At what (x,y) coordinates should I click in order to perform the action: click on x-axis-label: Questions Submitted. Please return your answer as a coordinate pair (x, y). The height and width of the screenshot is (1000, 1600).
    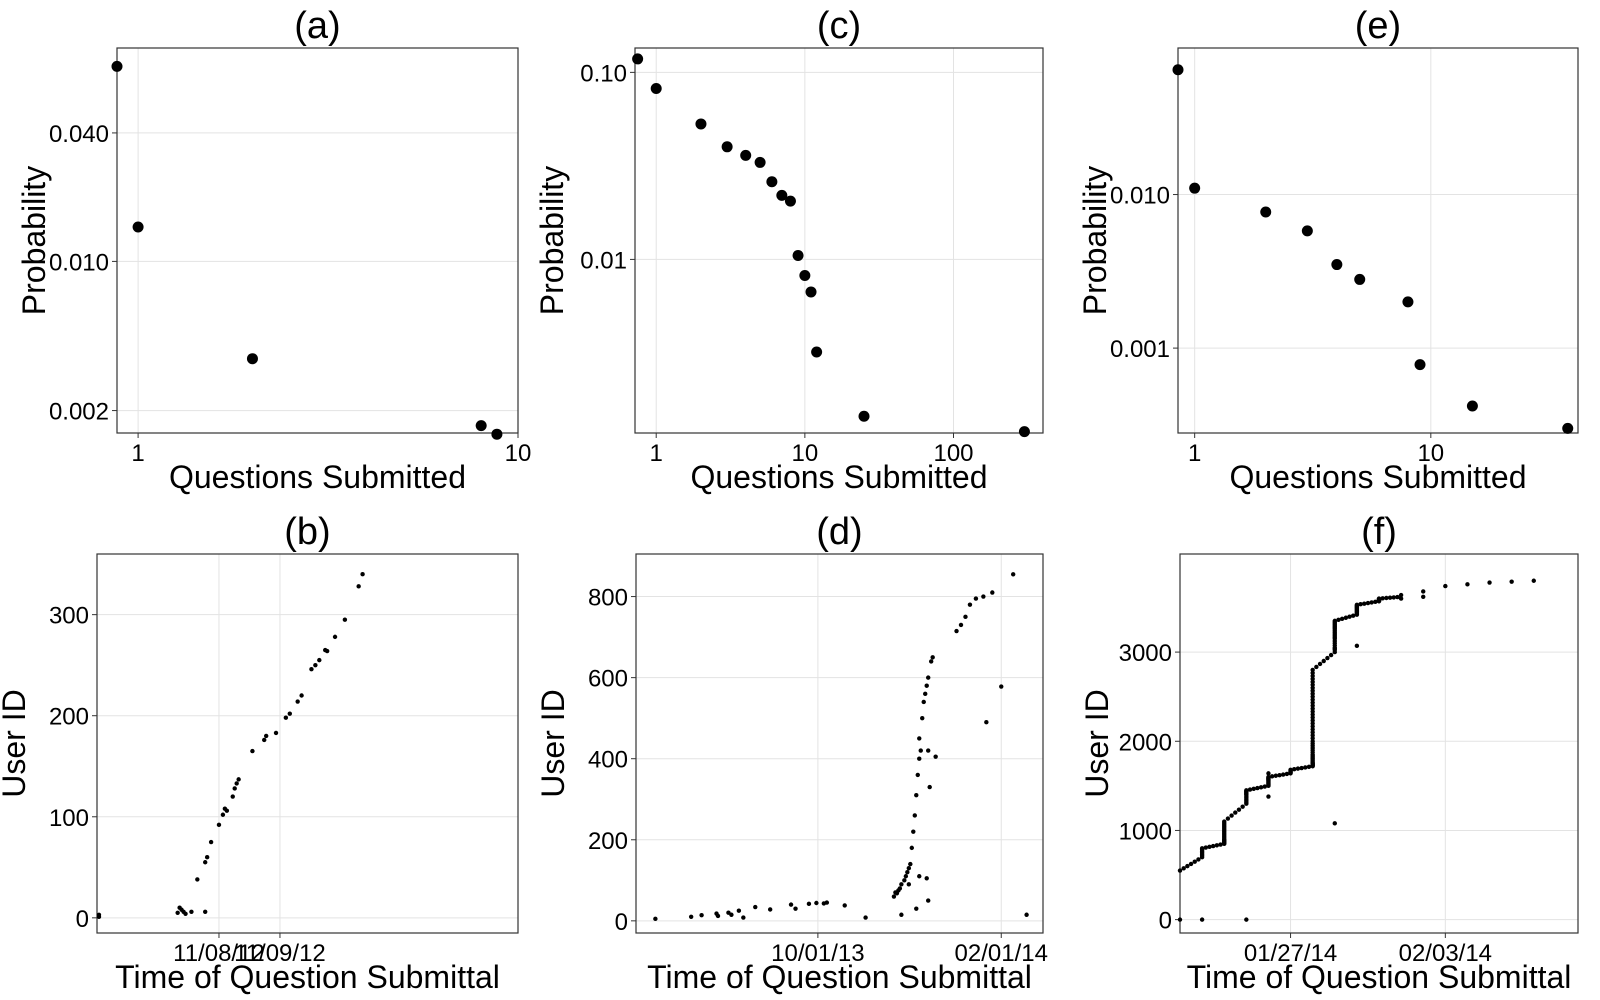
    Looking at the image, I should click on (1377, 477).